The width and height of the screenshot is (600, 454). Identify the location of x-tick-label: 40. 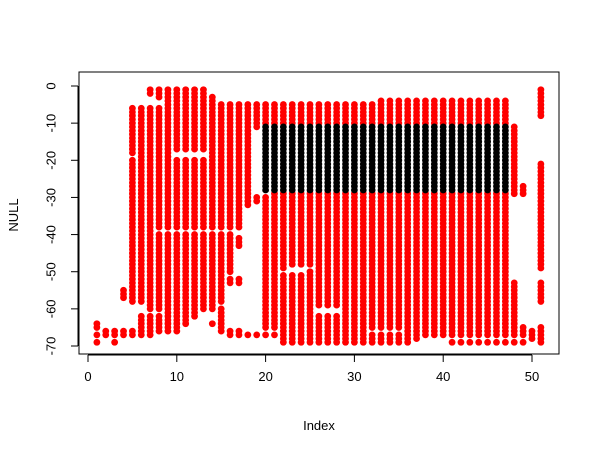
(443, 376).